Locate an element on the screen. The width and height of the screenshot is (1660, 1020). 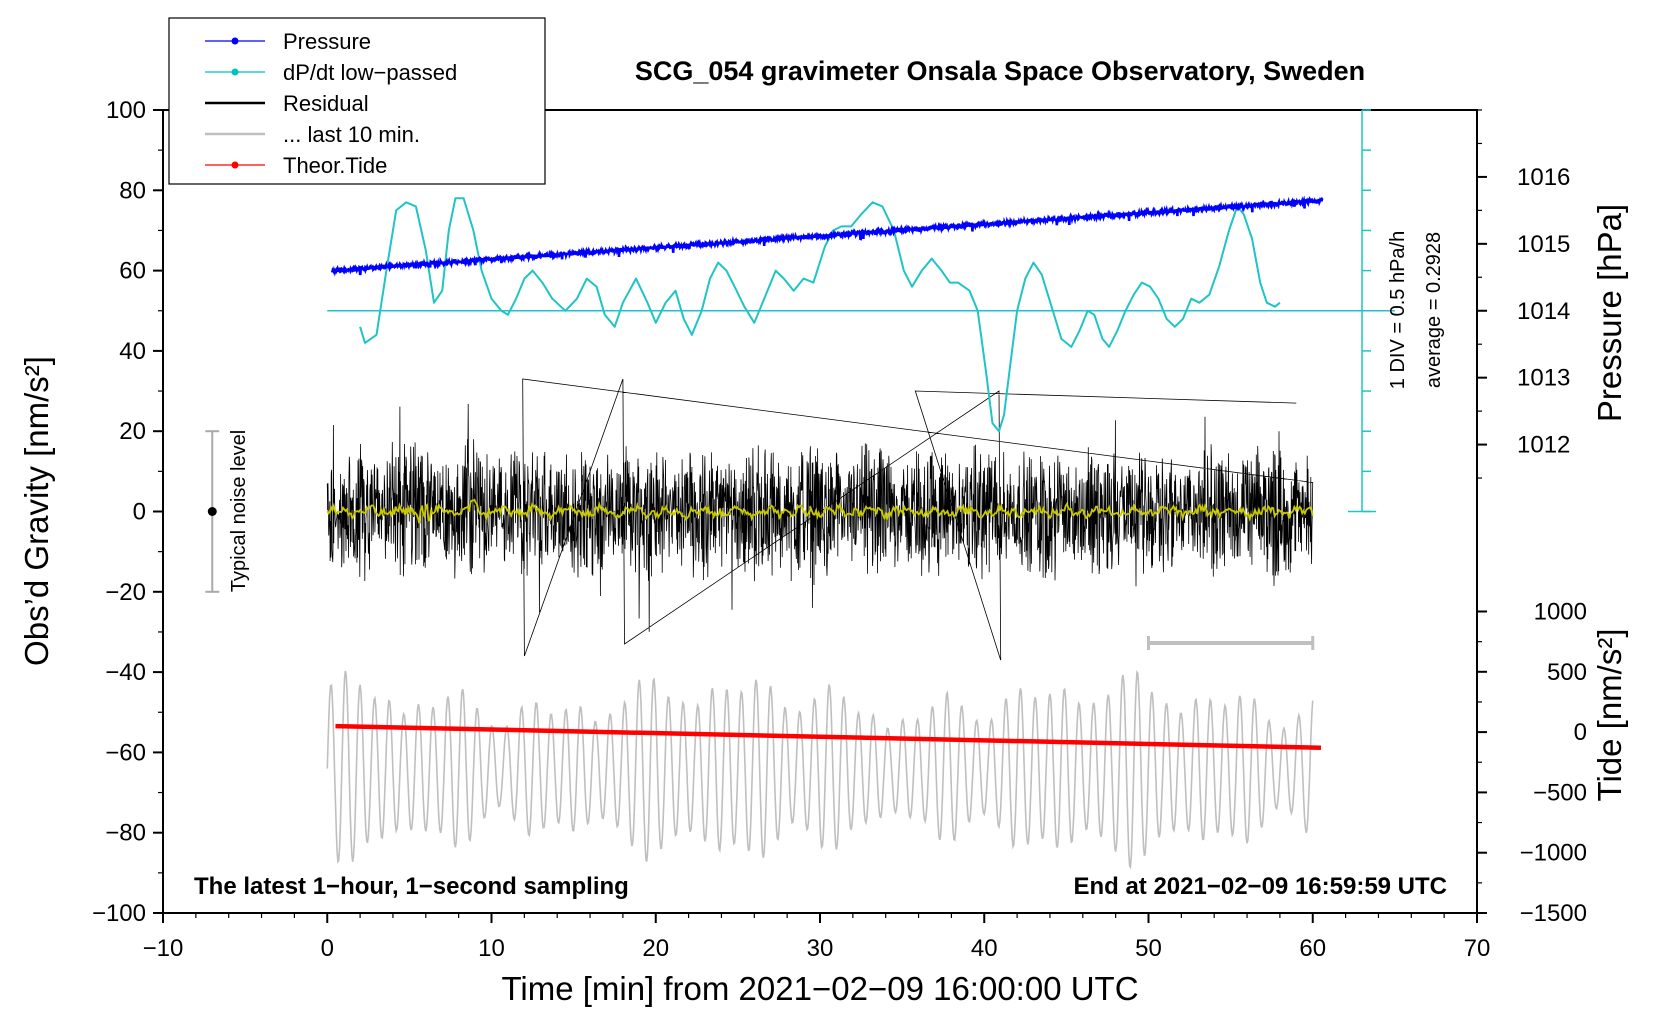
pressure-tick-label: 1013 is located at coordinates (1543, 378).